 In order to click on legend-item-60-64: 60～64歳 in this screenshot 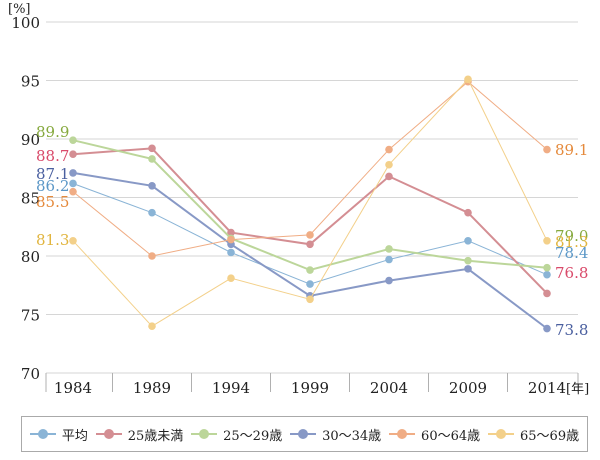, I will do `click(434, 434)`.